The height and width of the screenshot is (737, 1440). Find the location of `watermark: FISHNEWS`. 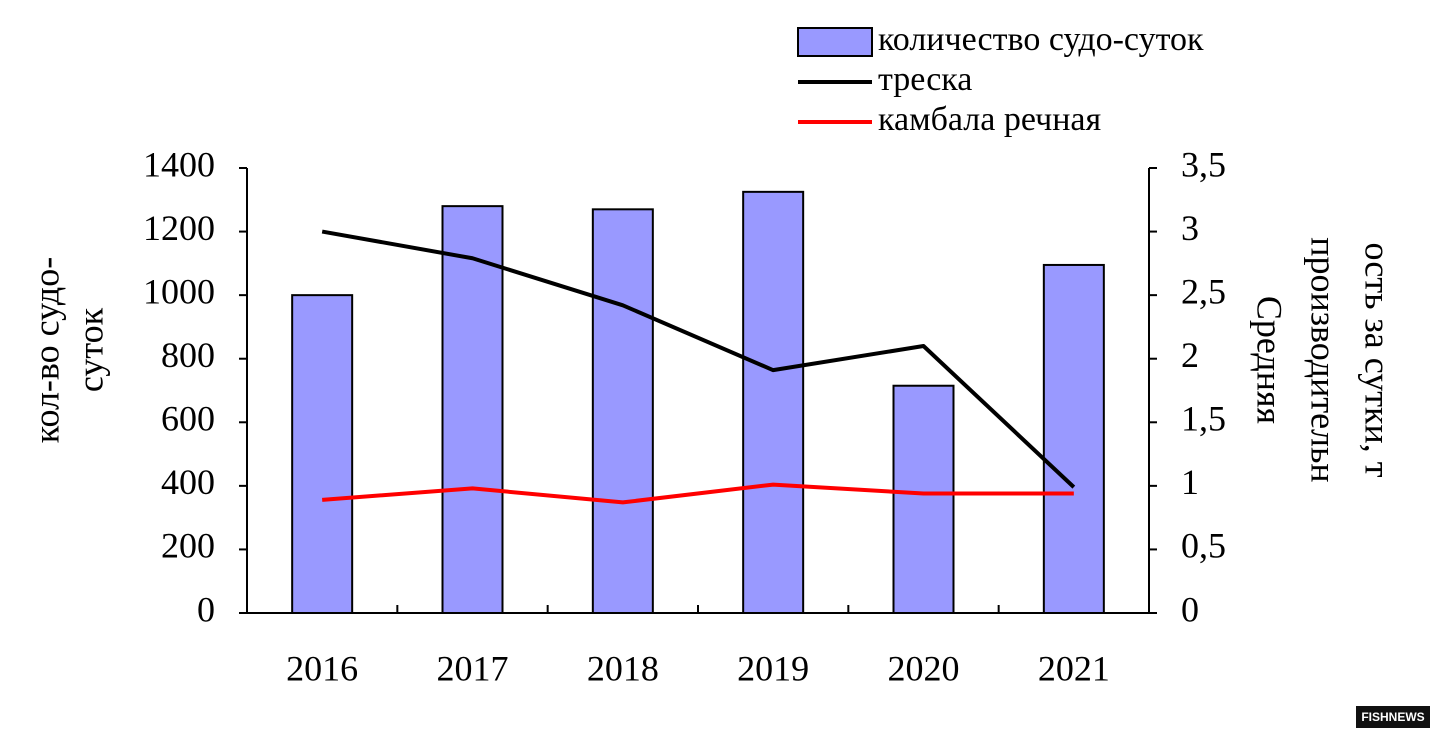

watermark: FISHNEWS is located at coordinates (1392, 717).